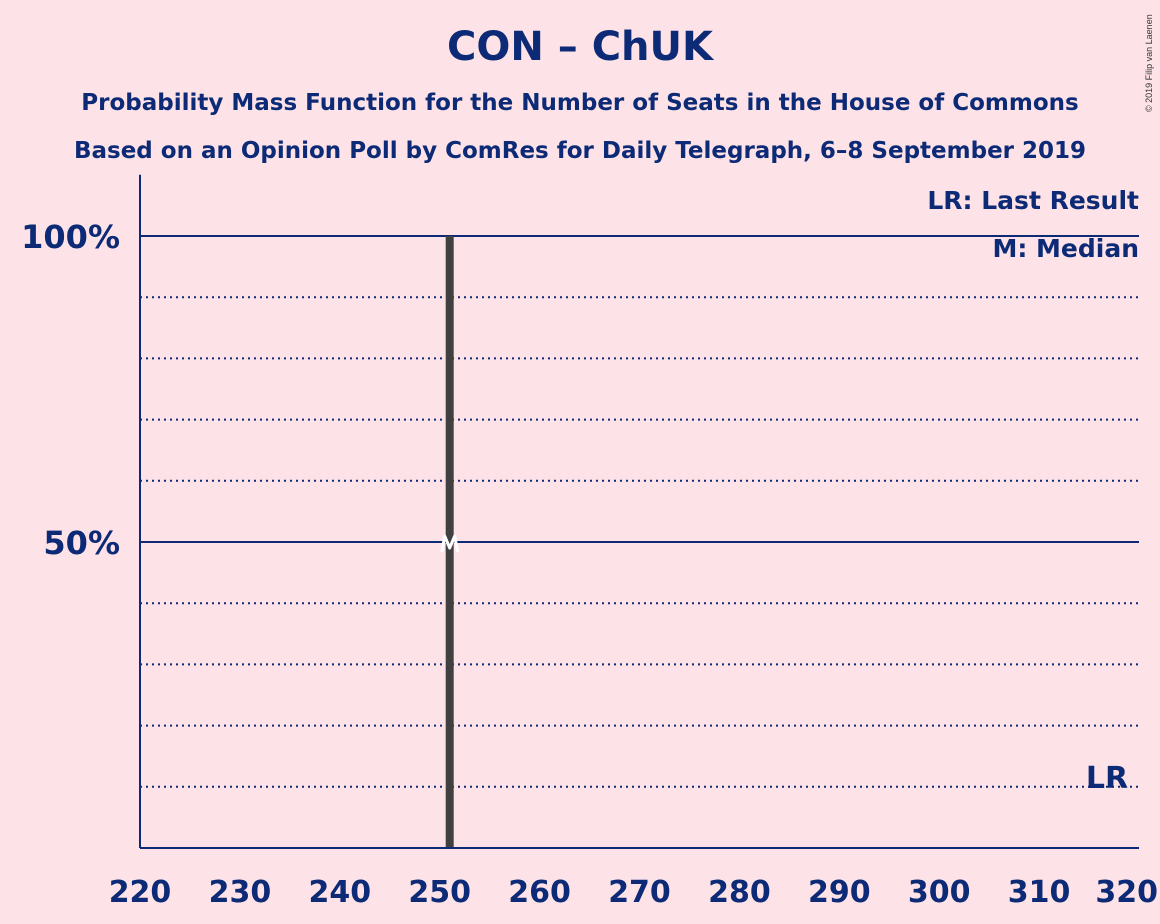  Describe the element at coordinates (1033, 200) in the screenshot. I see `legend-last-result: LR: Last Result` at that location.